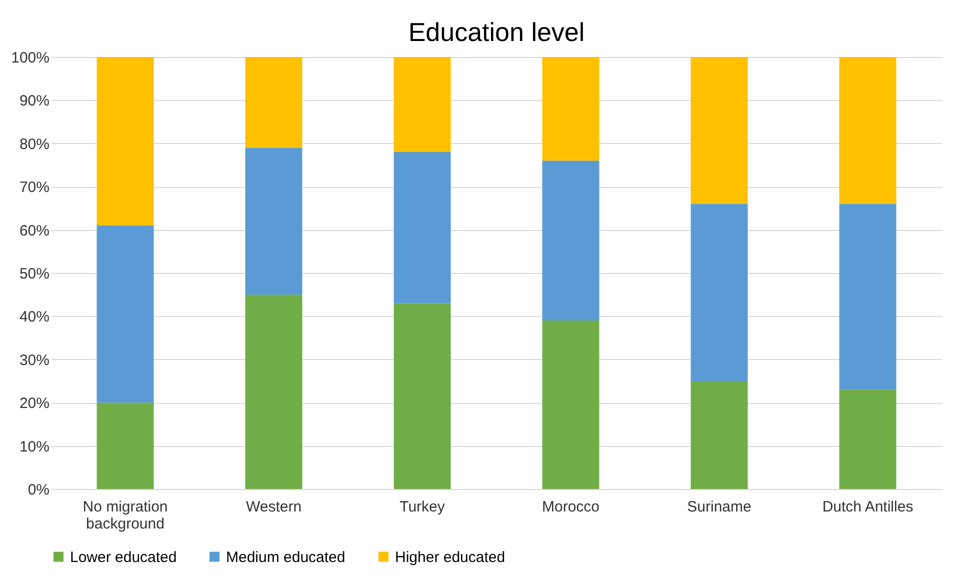 Image resolution: width=957 pixels, height=580 pixels. What do you see at coordinates (868, 507) in the screenshot?
I see `x-tick-label: Dutch Antilles` at bounding box center [868, 507].